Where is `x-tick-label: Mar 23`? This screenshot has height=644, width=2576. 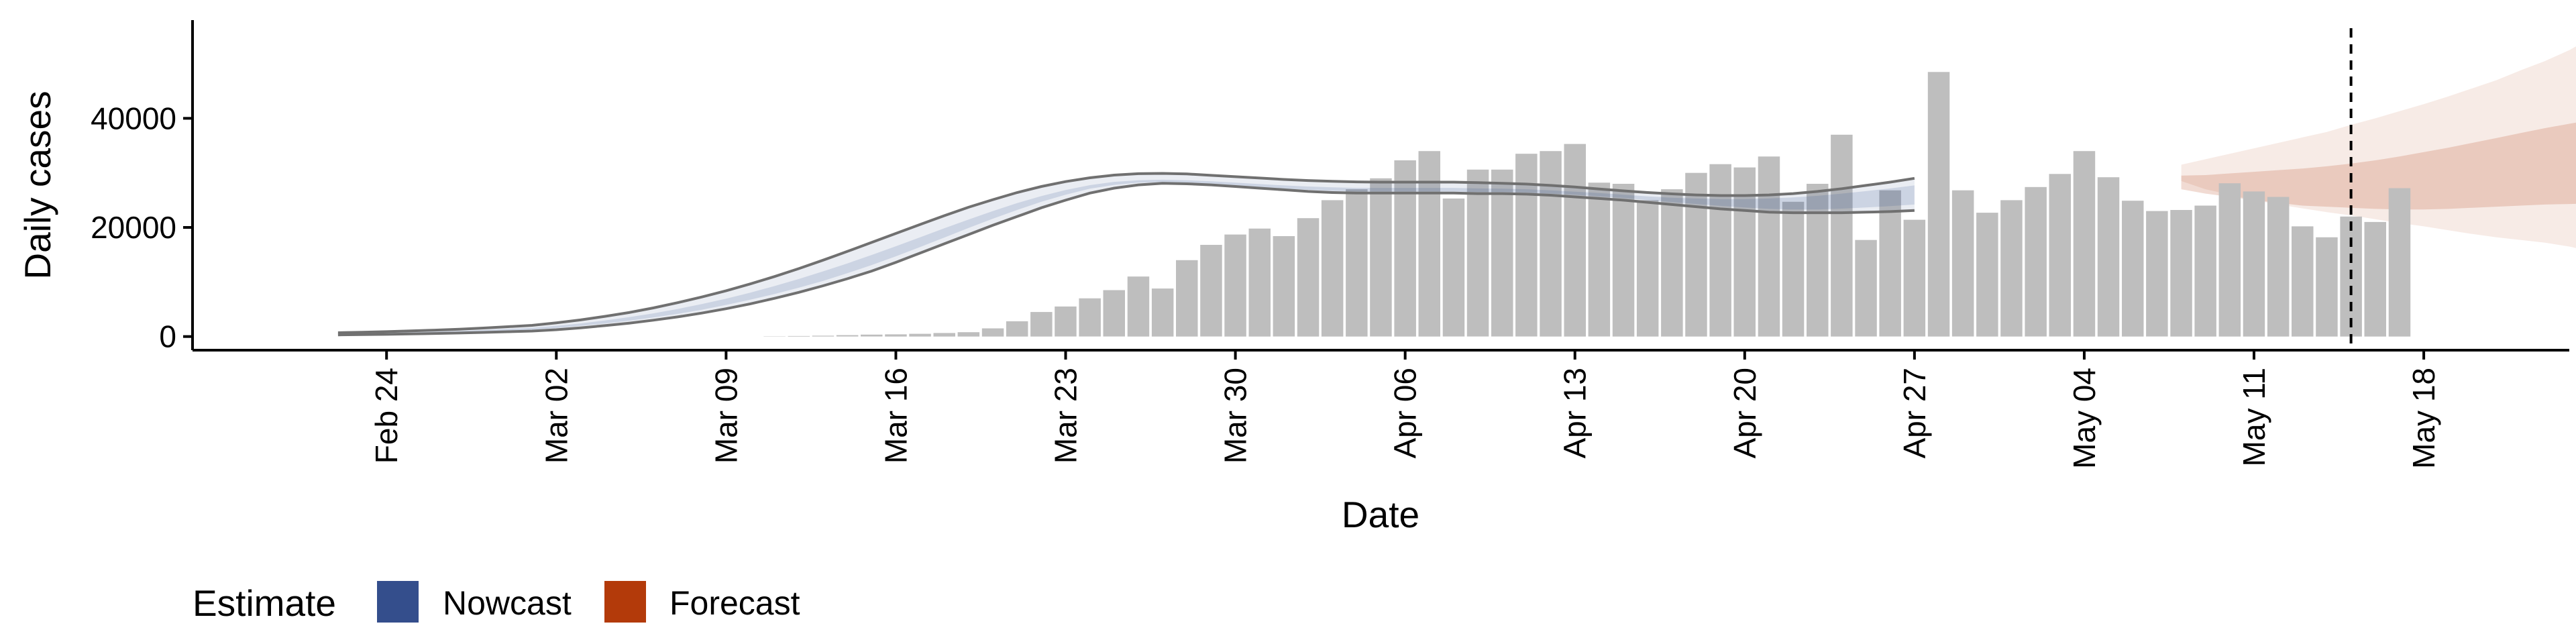
x-tick-label: Mar 23 is located at coordinates (1066, 416).